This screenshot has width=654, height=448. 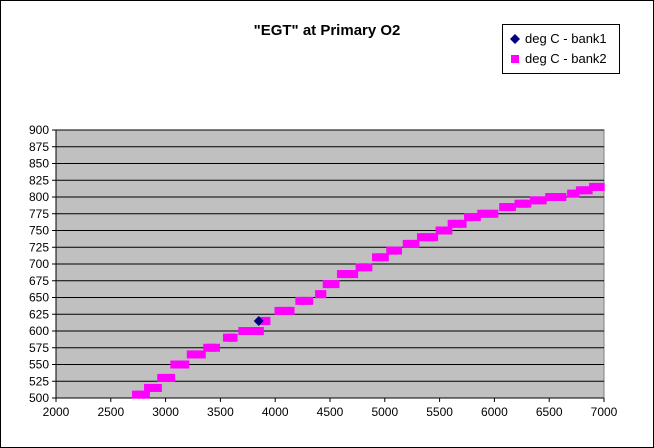 What do you see at coordinates (39, 130) in the screenshot?
I see `y-tick-label: 900` at bounding box center [39, 130].